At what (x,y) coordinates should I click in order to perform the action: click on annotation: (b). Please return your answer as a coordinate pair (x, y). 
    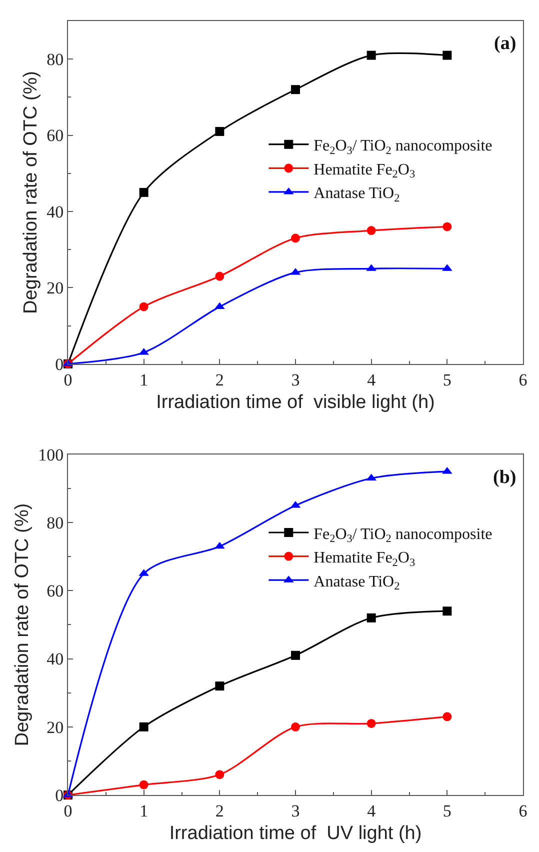
    Looking at the image, I should click on (504, 477).